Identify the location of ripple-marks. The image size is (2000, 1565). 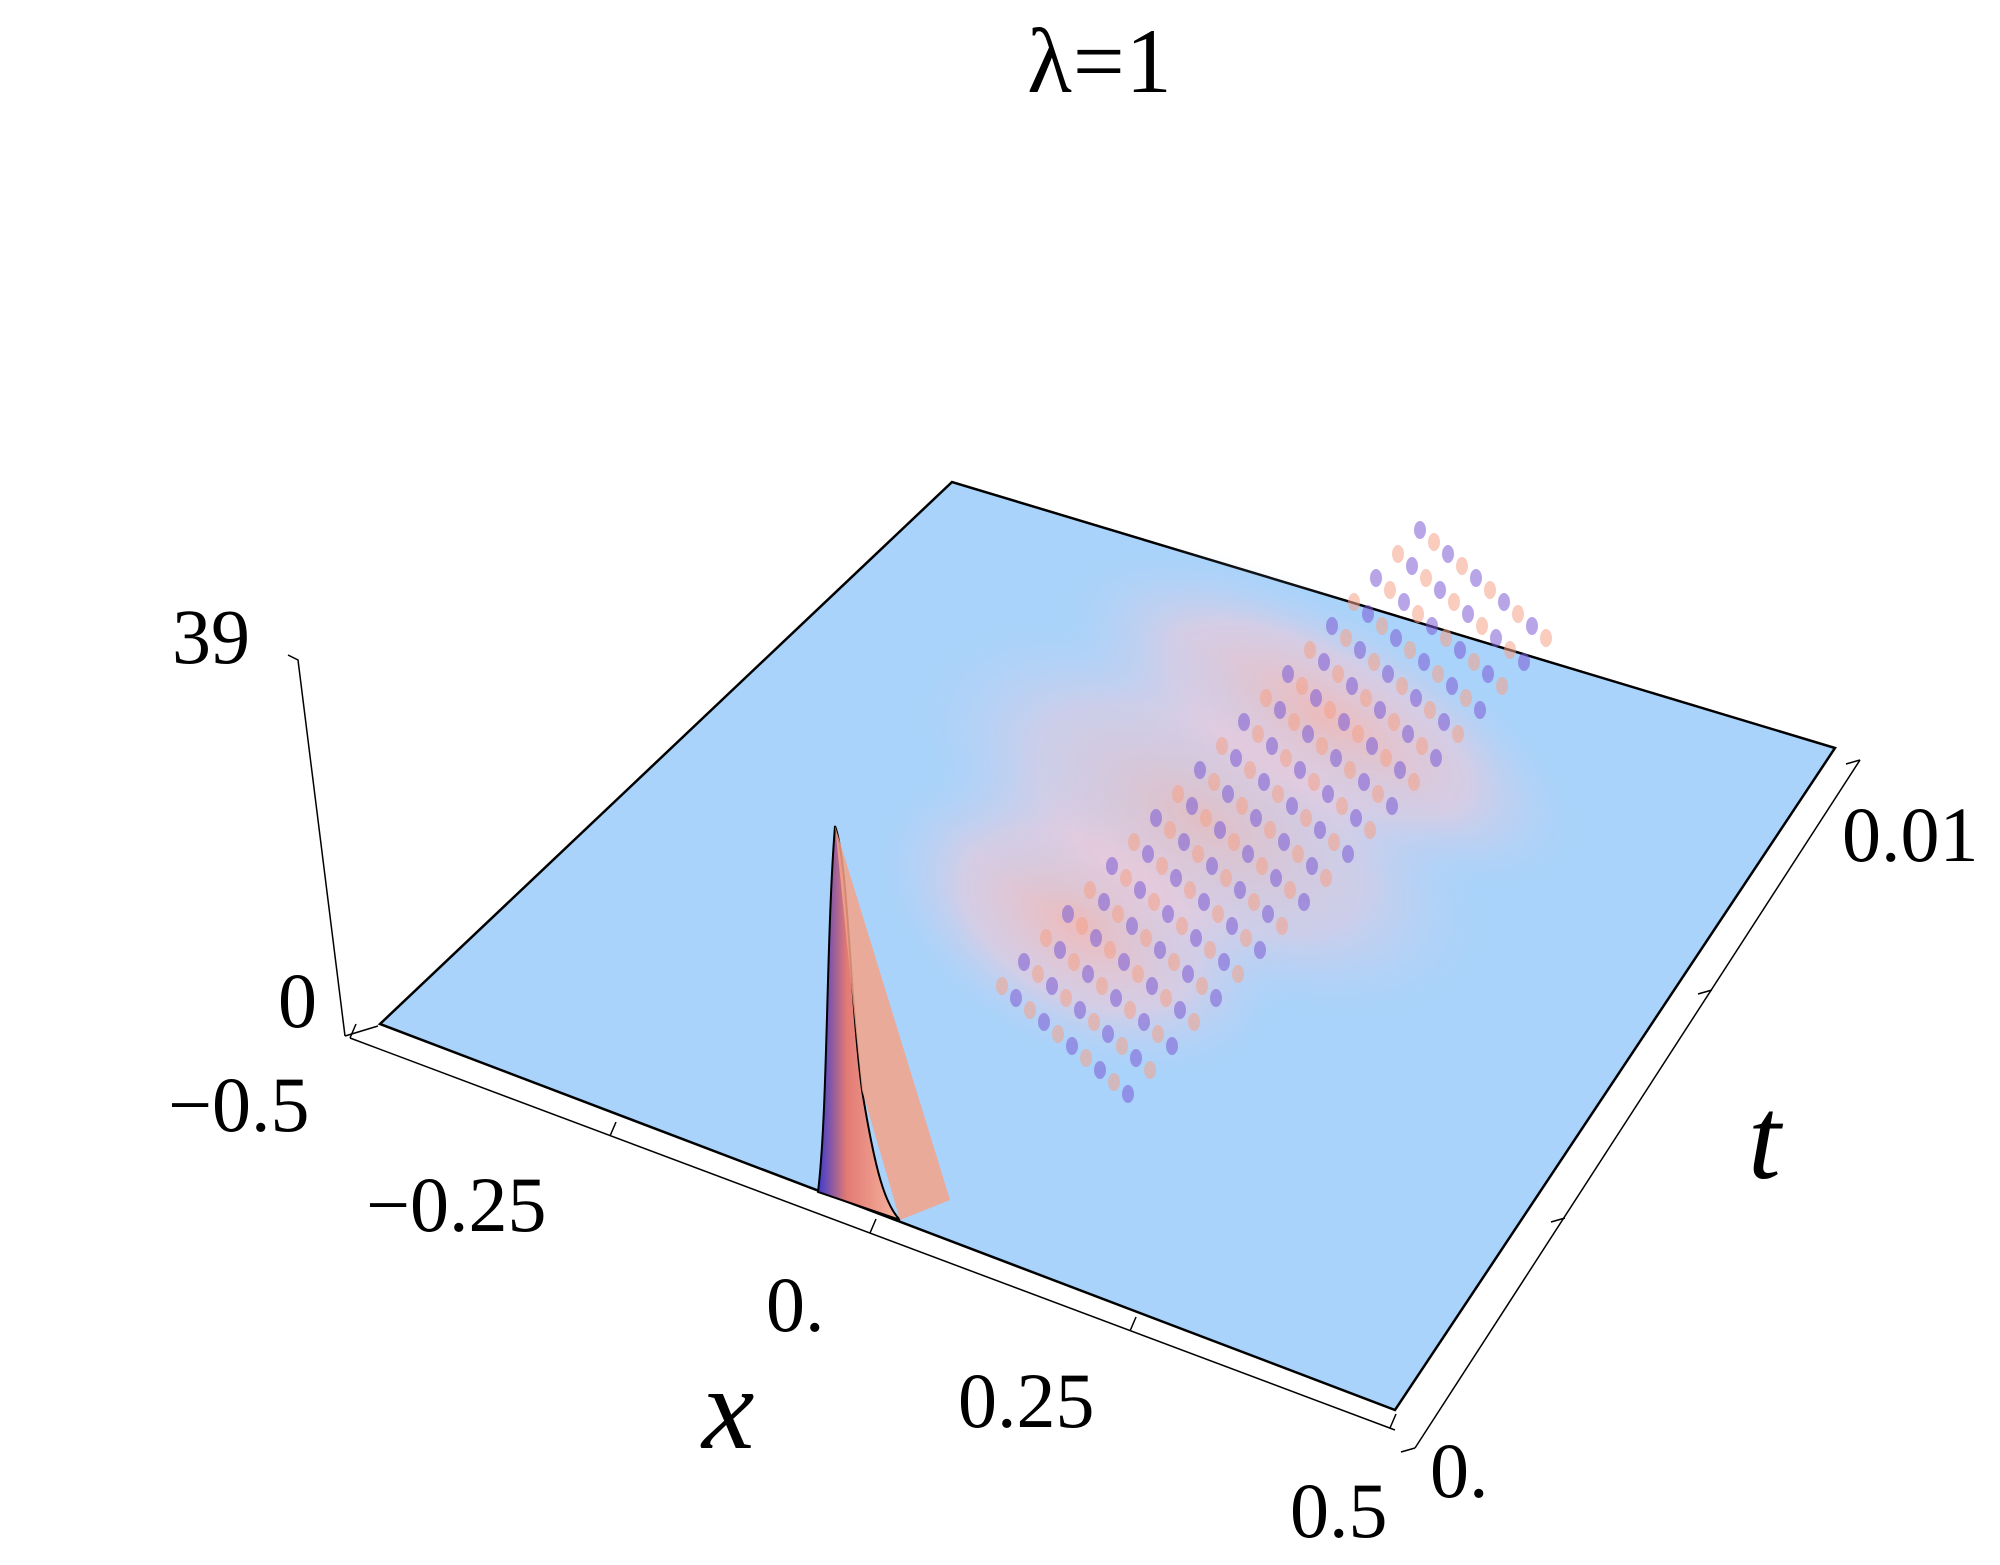
(1274, 812).